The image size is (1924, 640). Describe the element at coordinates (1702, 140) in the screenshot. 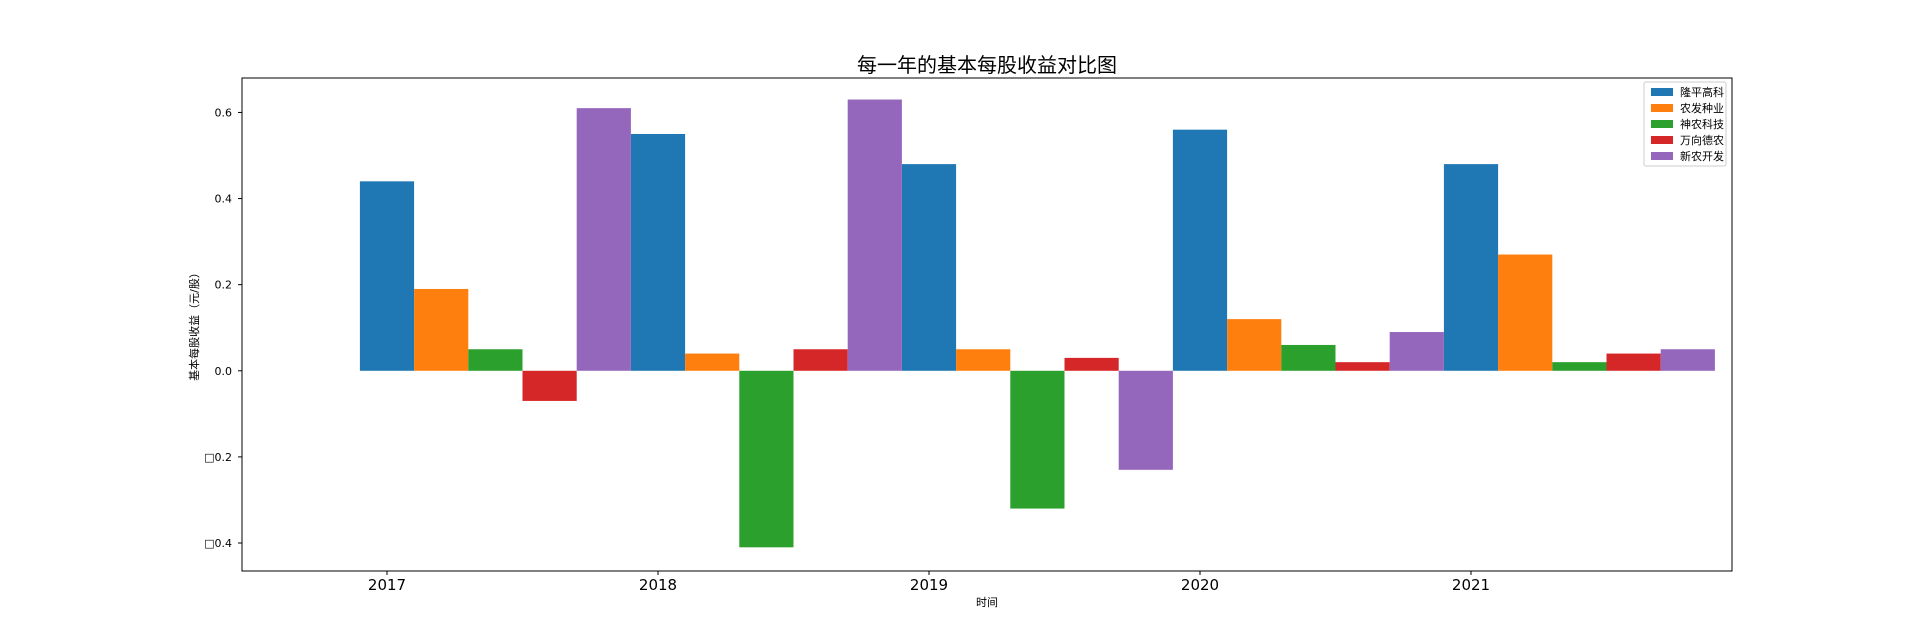

I see `legend-label: 万向德农` at that location.